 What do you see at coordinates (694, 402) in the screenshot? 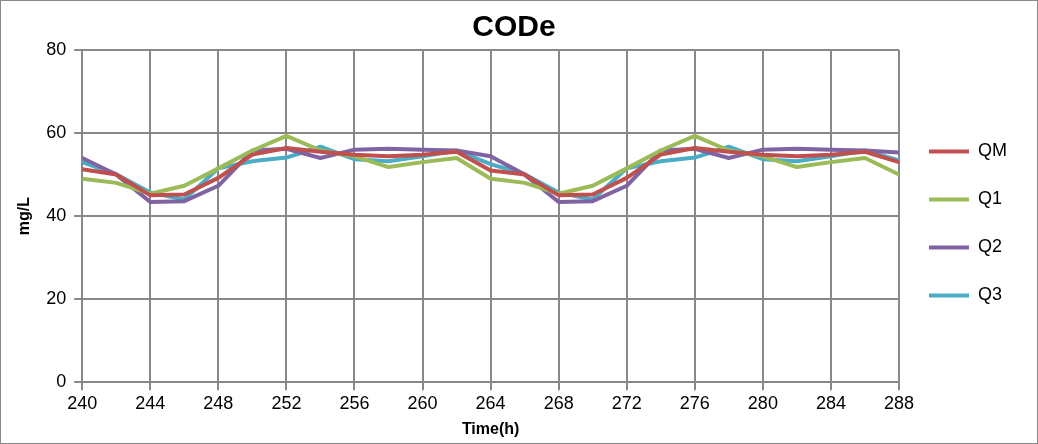
I see `x-tick-label: 276` at bounding box center [694, 402].